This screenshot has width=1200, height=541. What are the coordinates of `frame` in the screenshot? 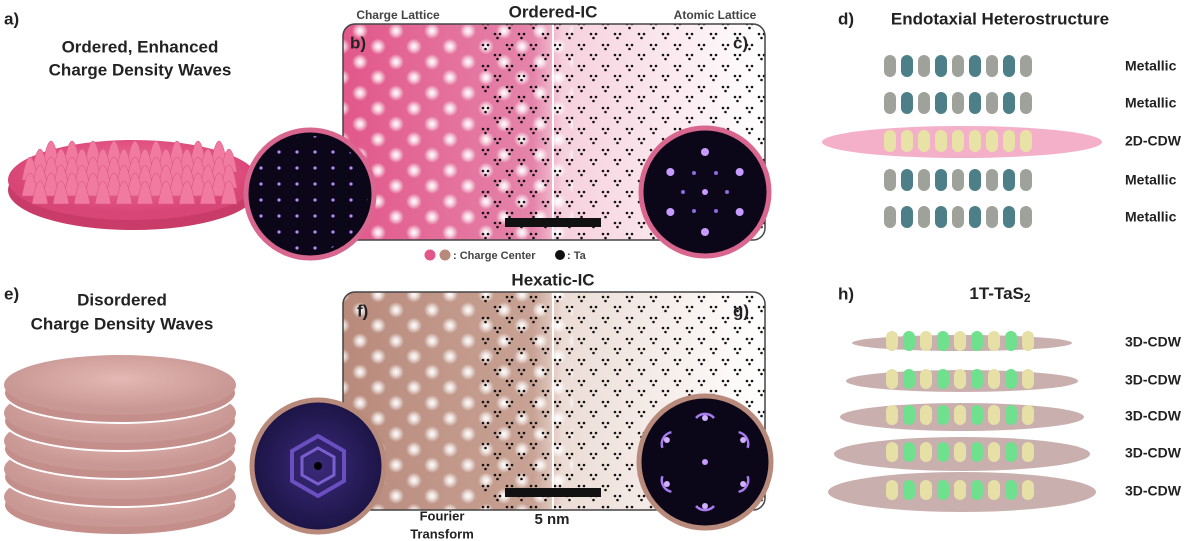 It's located at (554, 132).